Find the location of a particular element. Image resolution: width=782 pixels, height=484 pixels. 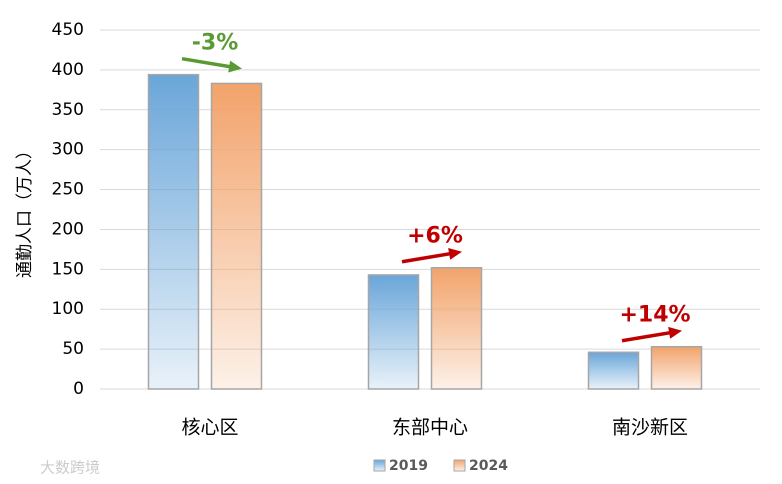

x-tick-label: 核心区 is located at coordinates (209, 428).